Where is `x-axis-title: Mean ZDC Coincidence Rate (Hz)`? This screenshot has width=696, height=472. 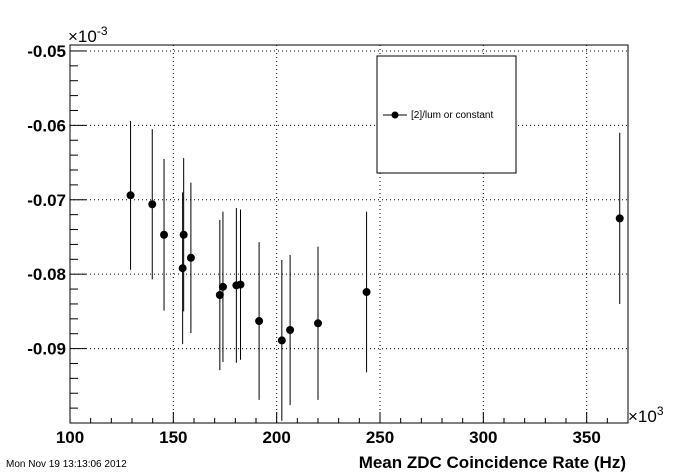
x-axis-title: Mean ZDC Coincidence Rate (Hz) is located at coordinates (492, 462).